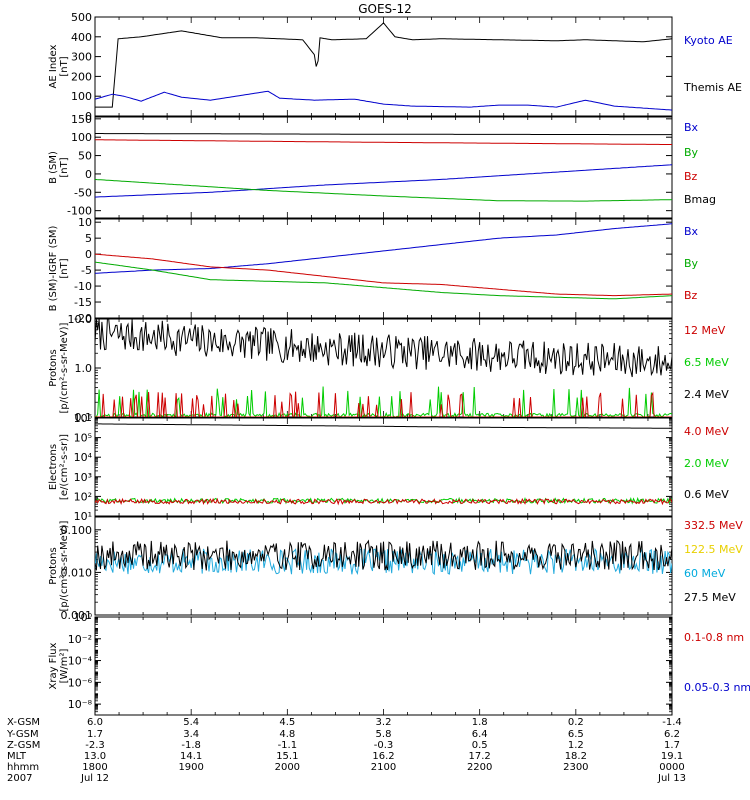 The width and height of the screenshot is (750, 800). What do you see at coordinates (383, 280) in the screenshot?
I see `series-by` at bounding box center [383, 280].